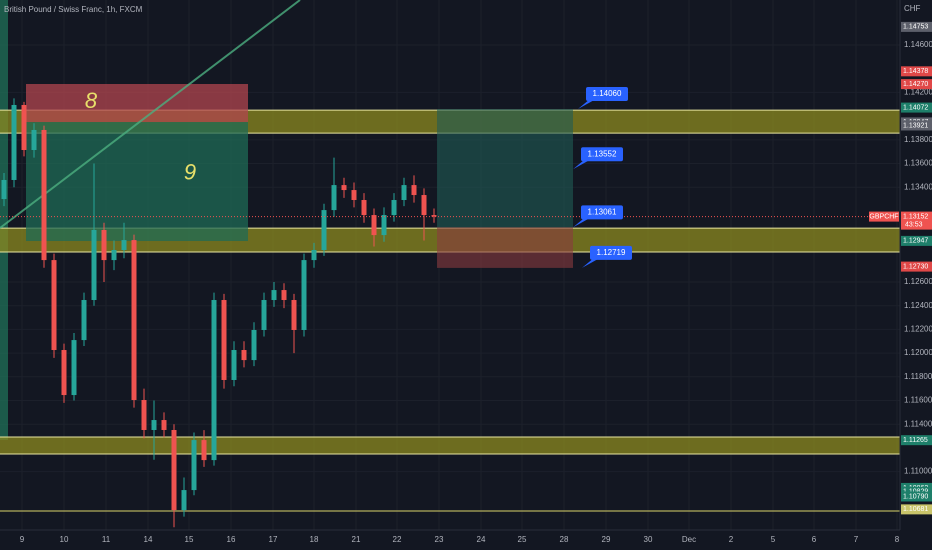 Image resolution: width=932 pixels, height=550 pixels. I want to click on price-badge-label: 1.12947, so click(915, 241).